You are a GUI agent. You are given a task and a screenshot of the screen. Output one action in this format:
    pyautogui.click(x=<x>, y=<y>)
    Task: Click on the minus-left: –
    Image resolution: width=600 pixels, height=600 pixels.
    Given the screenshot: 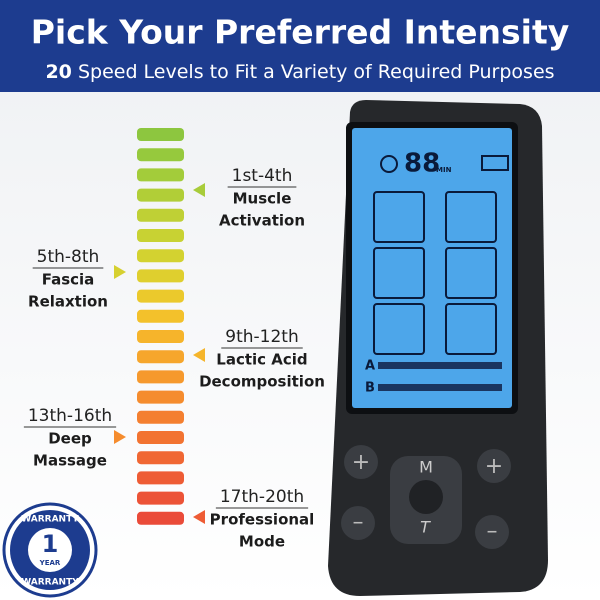 What is the action you would take?
    pyautogui.click(x=358, y=522)
    